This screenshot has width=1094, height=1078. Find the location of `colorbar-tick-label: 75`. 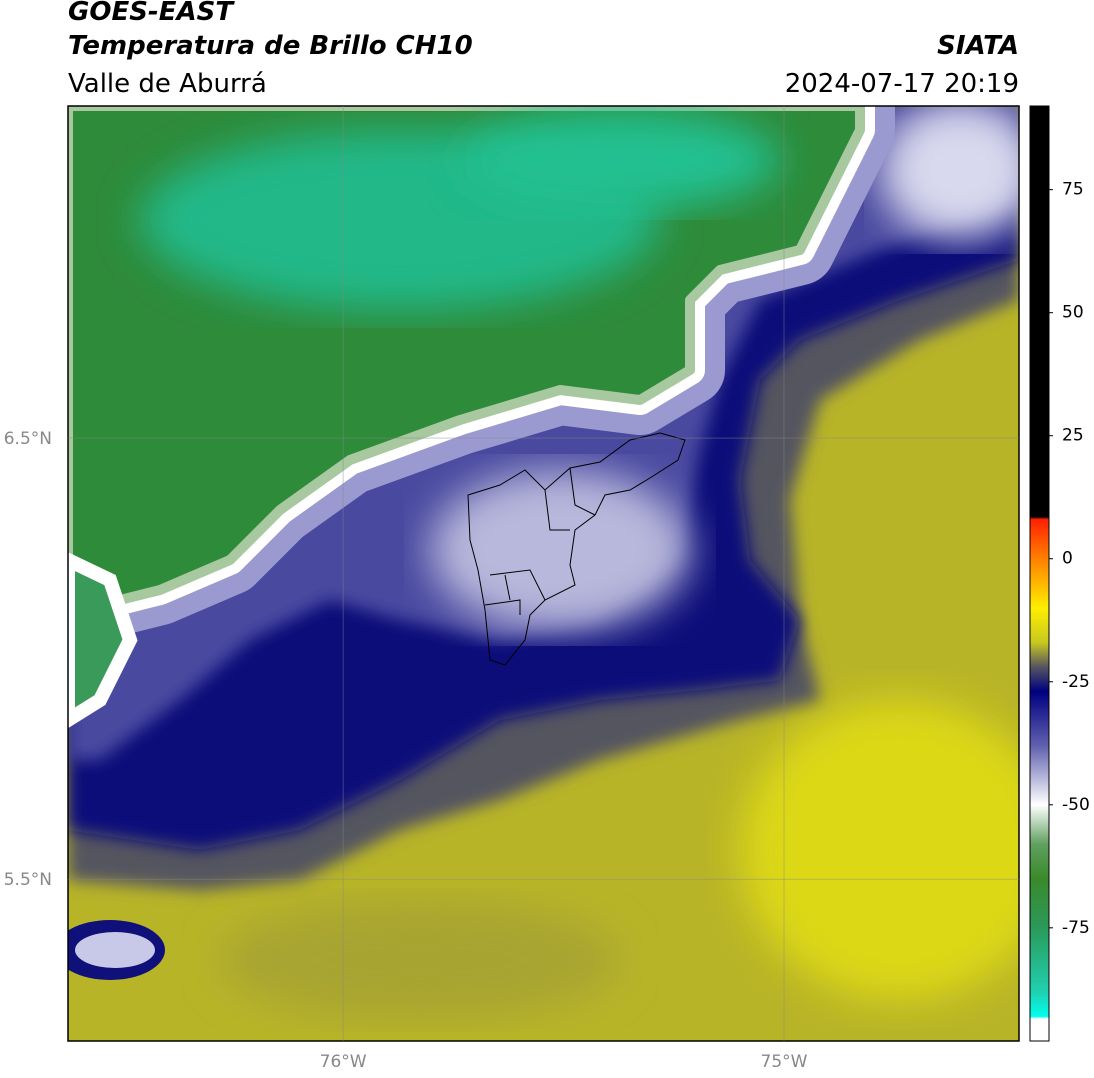

colorbar-tick-label: 75 is located at coordinates (1073, 190).